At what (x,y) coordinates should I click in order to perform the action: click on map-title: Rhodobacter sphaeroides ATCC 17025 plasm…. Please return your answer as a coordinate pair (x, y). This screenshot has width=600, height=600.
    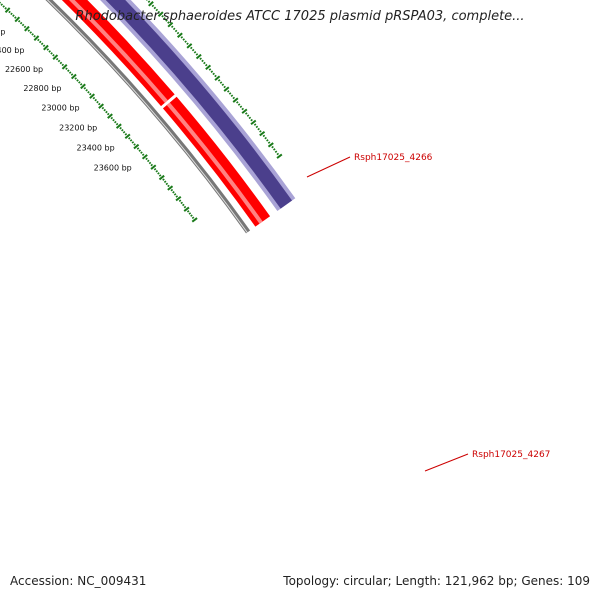
    Looking at the image, I should click on (300, 16).